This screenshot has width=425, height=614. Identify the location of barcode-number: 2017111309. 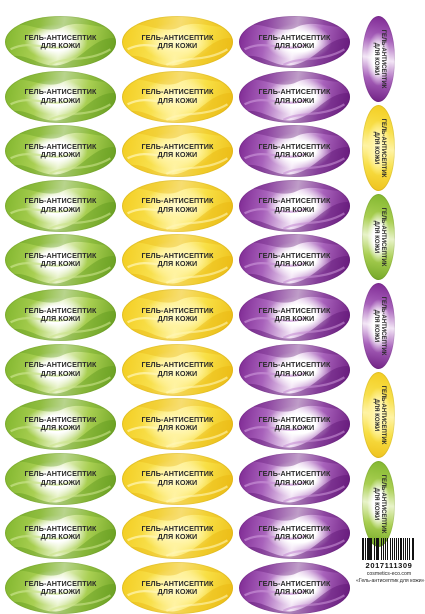
(389, 565).